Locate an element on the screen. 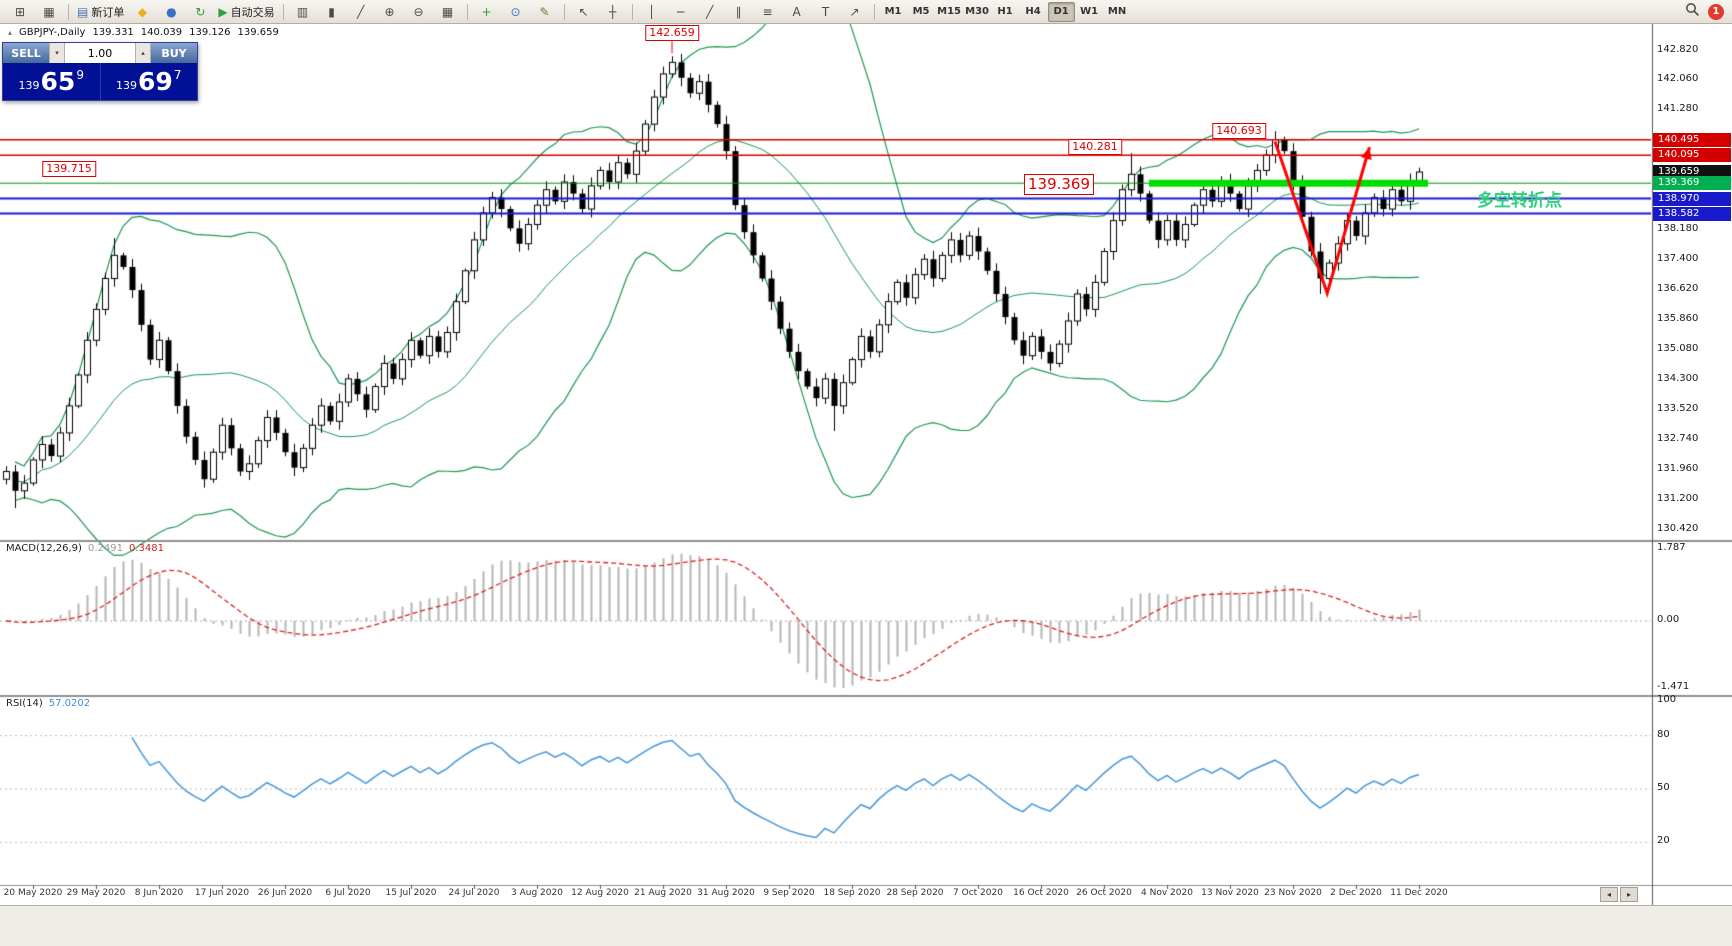  high-value: 140.039 is located at coordinates (161, 32).